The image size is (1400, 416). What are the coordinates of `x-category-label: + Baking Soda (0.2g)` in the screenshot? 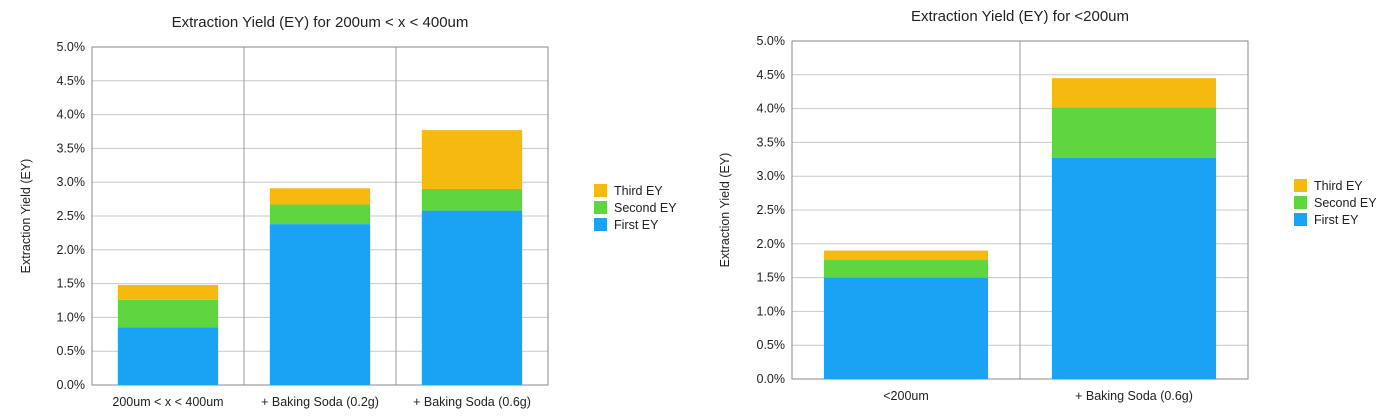 It's located at (320, 402).